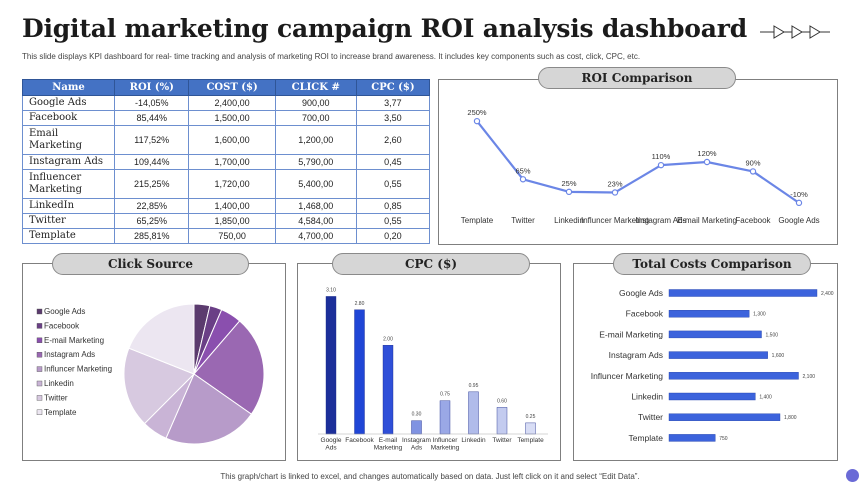 The width and height of the screenshot is (860, 484). I want to click on cpc-data-label: 2.00, so click(388, 339).